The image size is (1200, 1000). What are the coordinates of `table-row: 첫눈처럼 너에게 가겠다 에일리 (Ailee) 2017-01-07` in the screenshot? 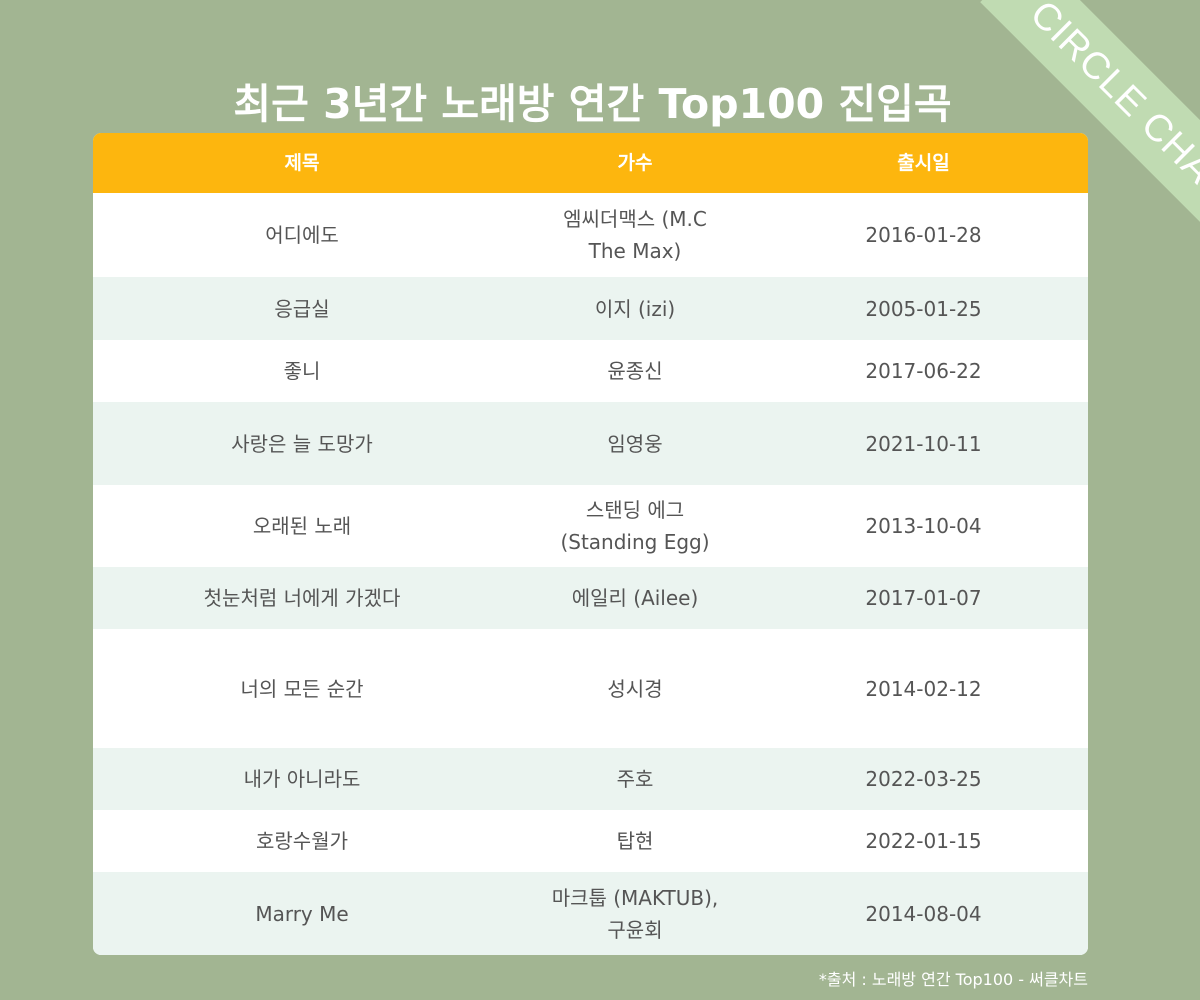 It's located at (590, 598).